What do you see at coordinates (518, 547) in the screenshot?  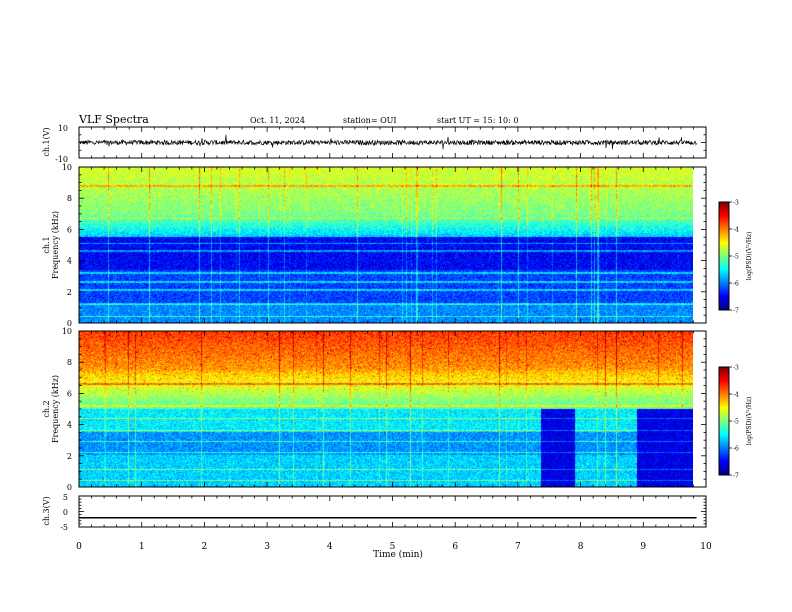 I see `x-tick-label: 7` at bounding box center [518, 547].